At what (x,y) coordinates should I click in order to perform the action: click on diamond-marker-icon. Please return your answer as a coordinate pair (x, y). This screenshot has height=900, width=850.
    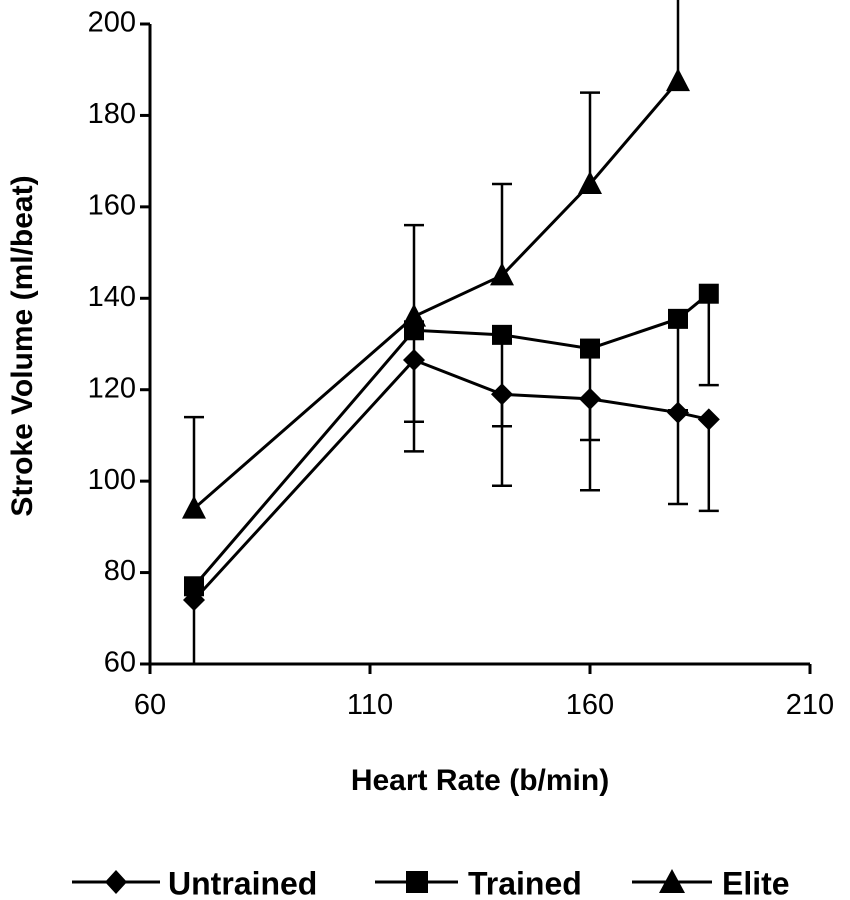
    Looking at the image, I should click on (116, 882).